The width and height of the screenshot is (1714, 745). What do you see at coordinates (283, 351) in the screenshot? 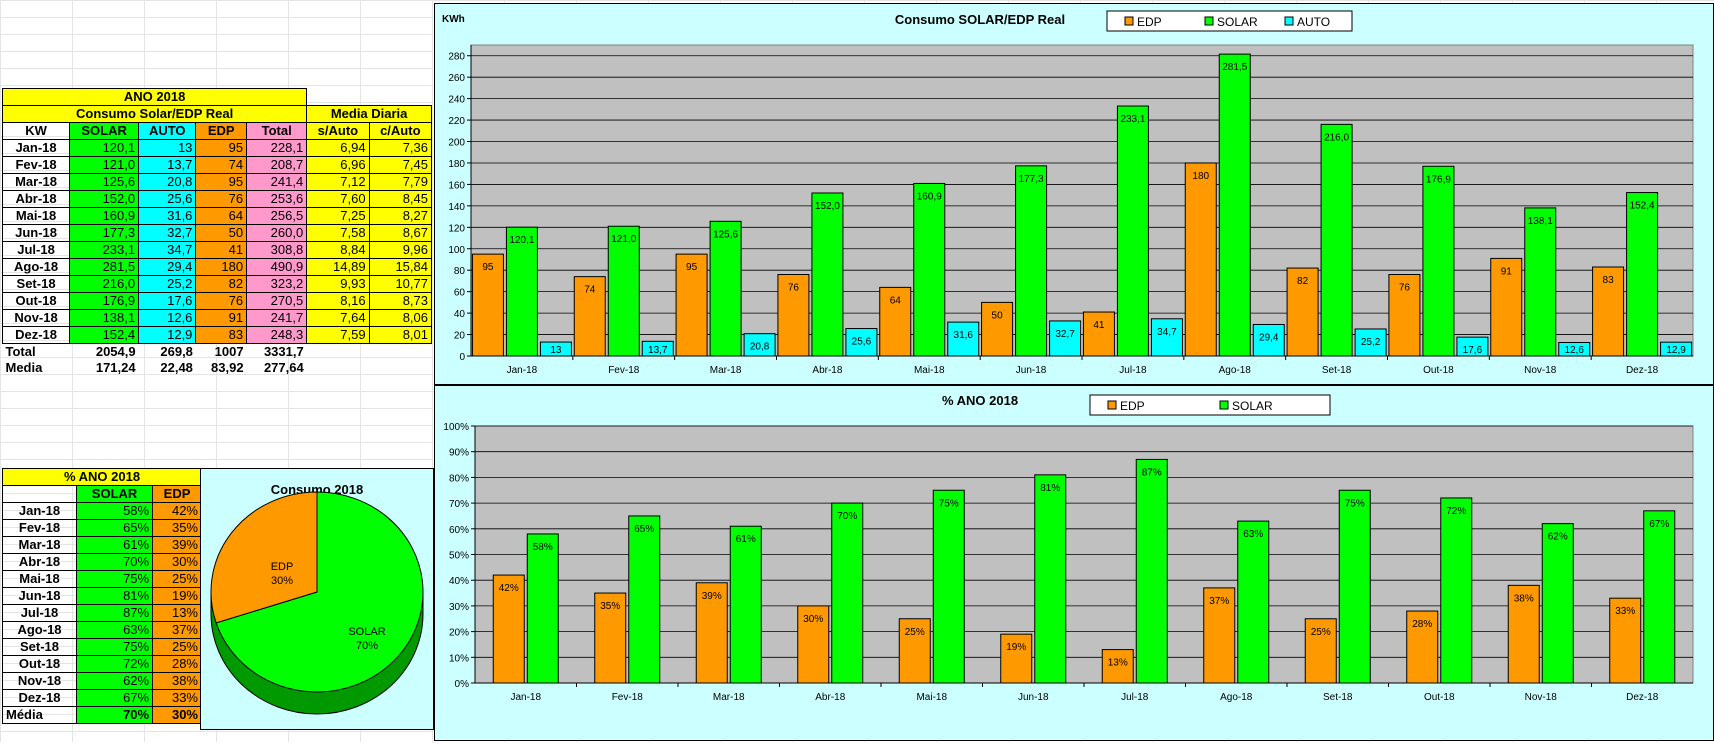
I see `table-cell: 3331,7` at bounding box center [283, 351].